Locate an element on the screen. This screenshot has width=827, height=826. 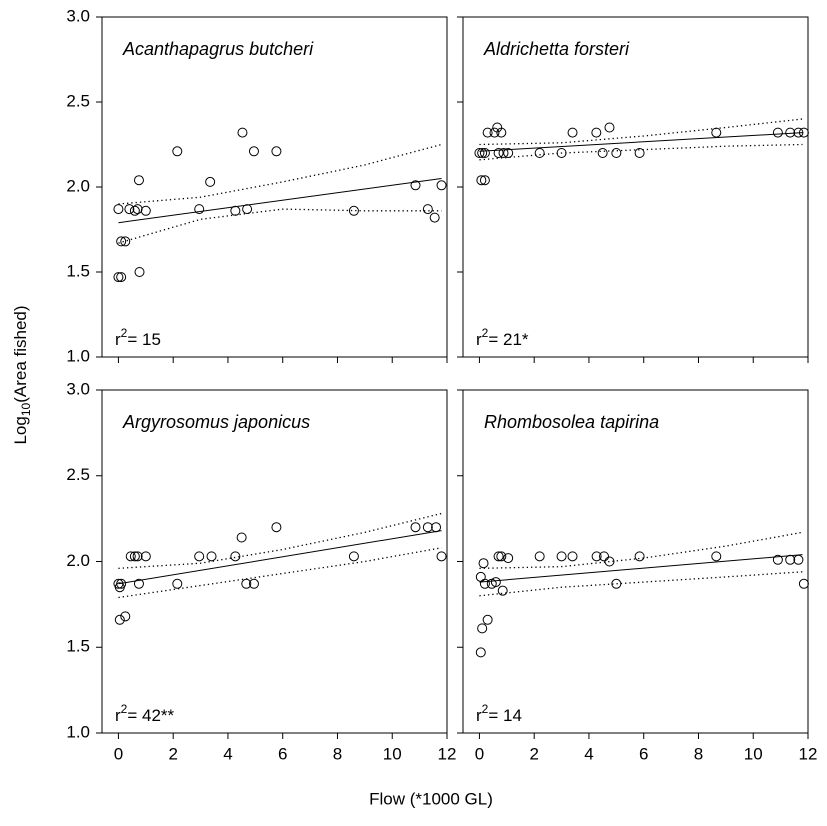
r-squared: r2= 42** is located at coordinates (145, 713).